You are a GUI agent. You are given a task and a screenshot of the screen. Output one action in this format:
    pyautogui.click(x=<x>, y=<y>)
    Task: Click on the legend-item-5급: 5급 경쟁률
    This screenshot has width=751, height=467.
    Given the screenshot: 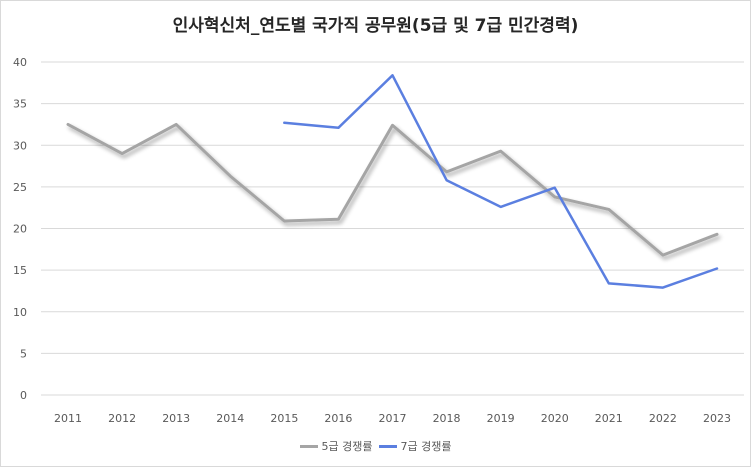 What is the action you would take?
    pyautogui.click(x=336, y=446)
    